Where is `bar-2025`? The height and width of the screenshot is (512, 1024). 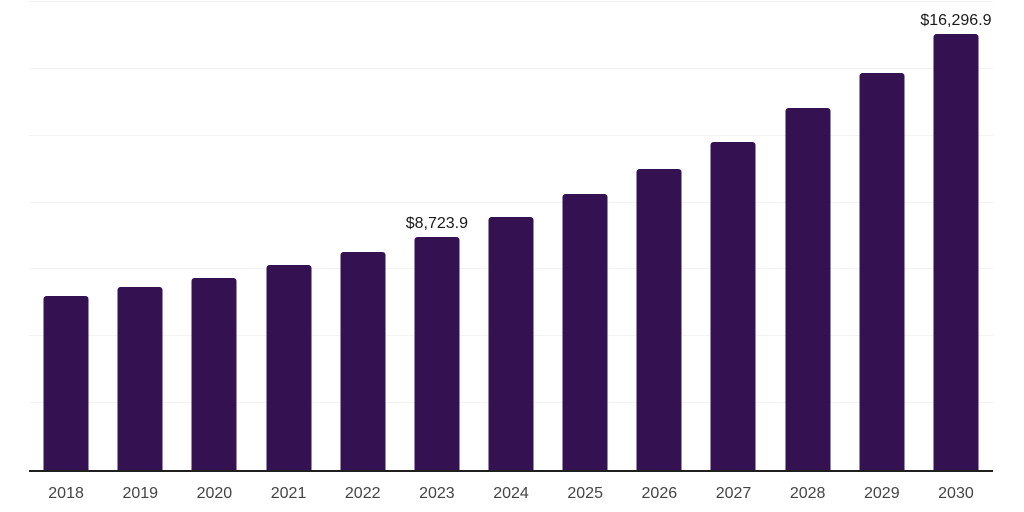
bar-2025 is located at coordinates (585, 332).